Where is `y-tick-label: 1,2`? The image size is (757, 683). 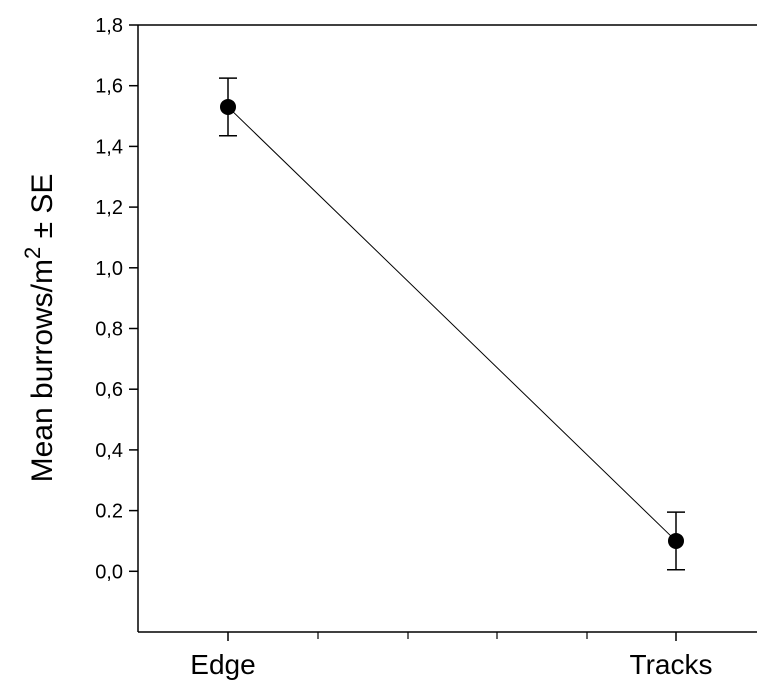
y-tick-label: 1,2 is located at coordinates (109, 208).